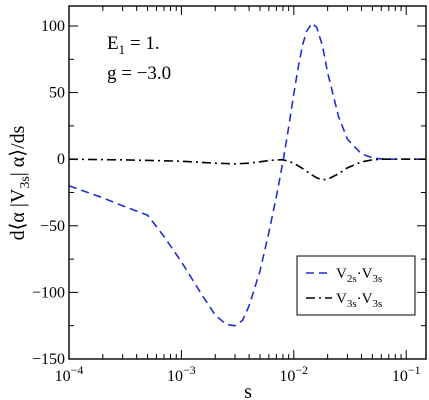 Image resolution: width=429 pixels, height=400 pixels. Describe the element at coordinates (181, 374) in the screenshot. I see `x-tick-label: 10⁻³` at that location.